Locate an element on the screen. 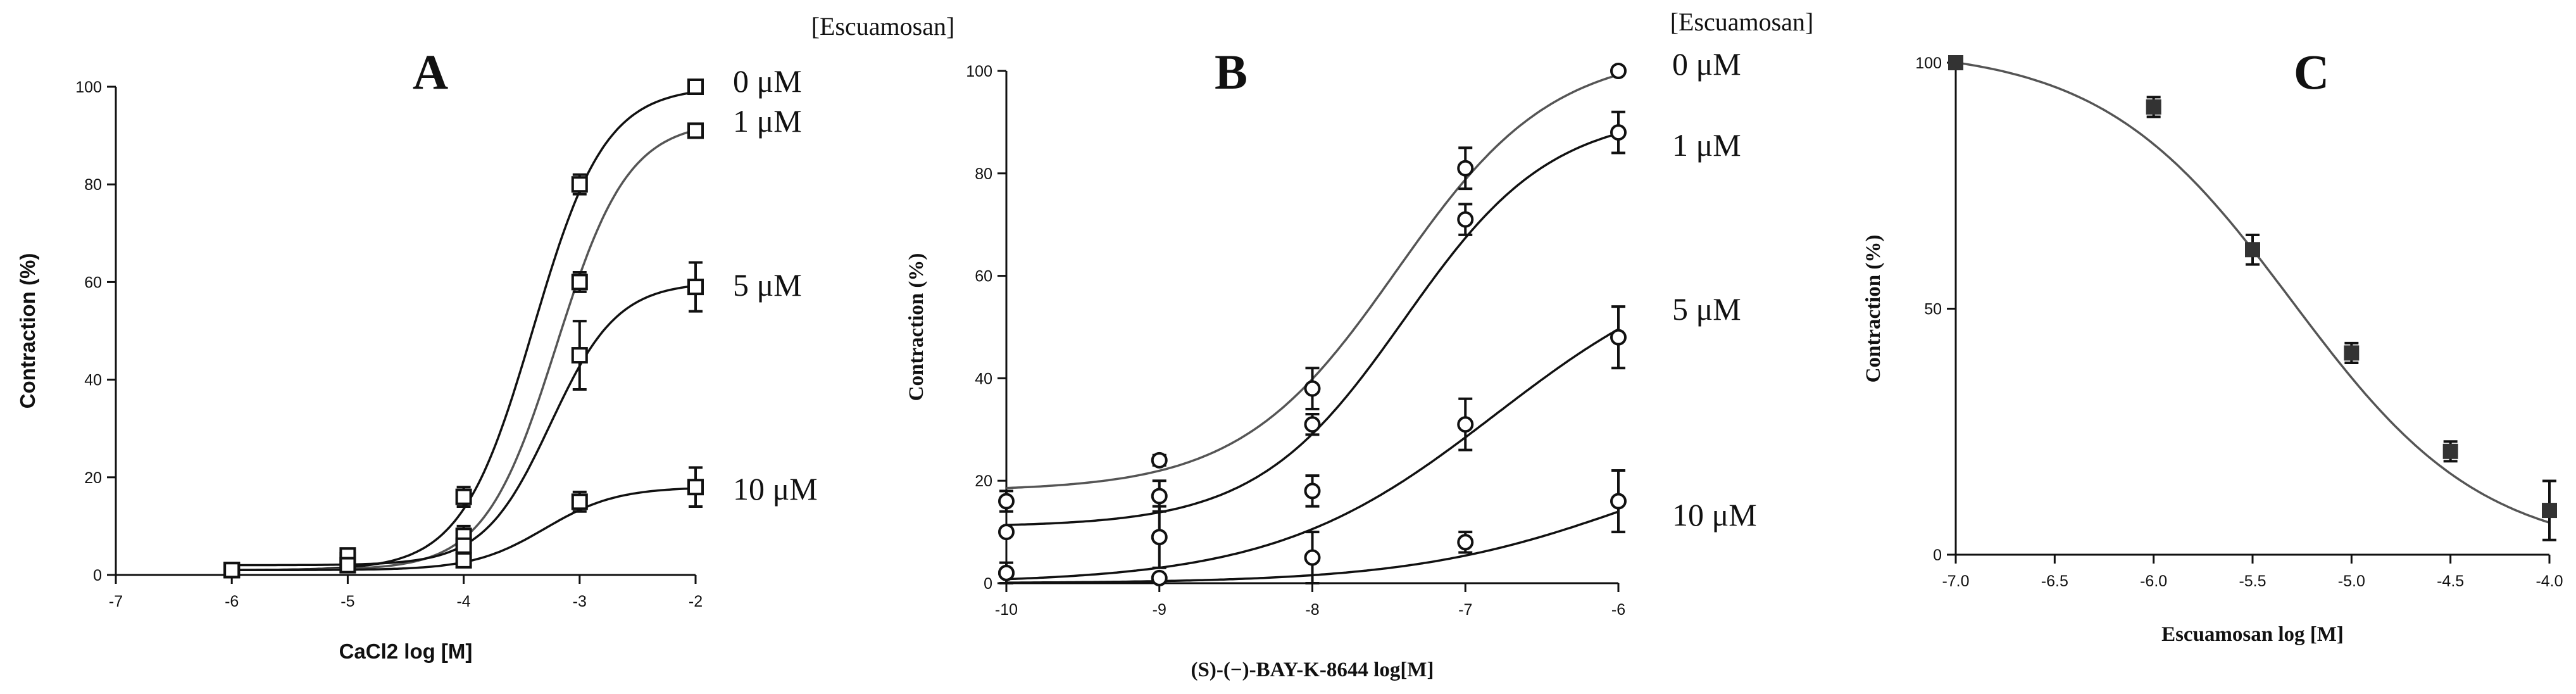  x-tick-label: -4 is located at coordinates (463, 601).